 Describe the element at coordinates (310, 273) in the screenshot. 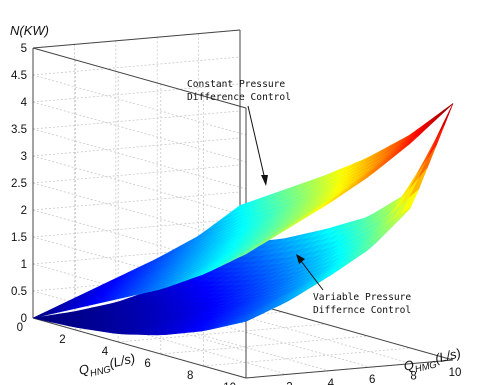

I see `annotation-variable-arrow` at that location.